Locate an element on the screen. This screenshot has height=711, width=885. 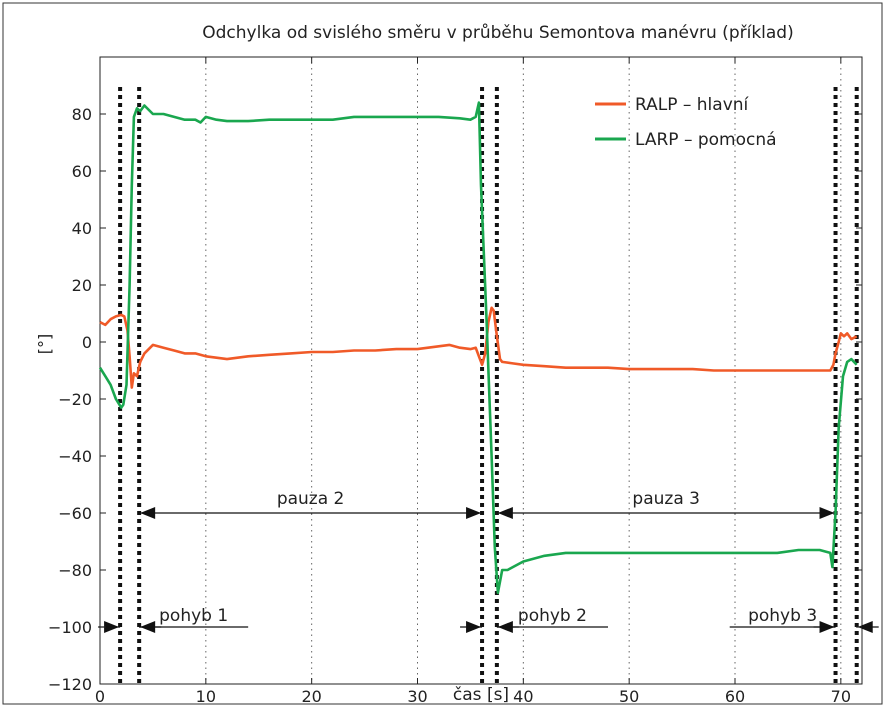
y-tick-label-4: −40 is located at coordinates (75, 456).